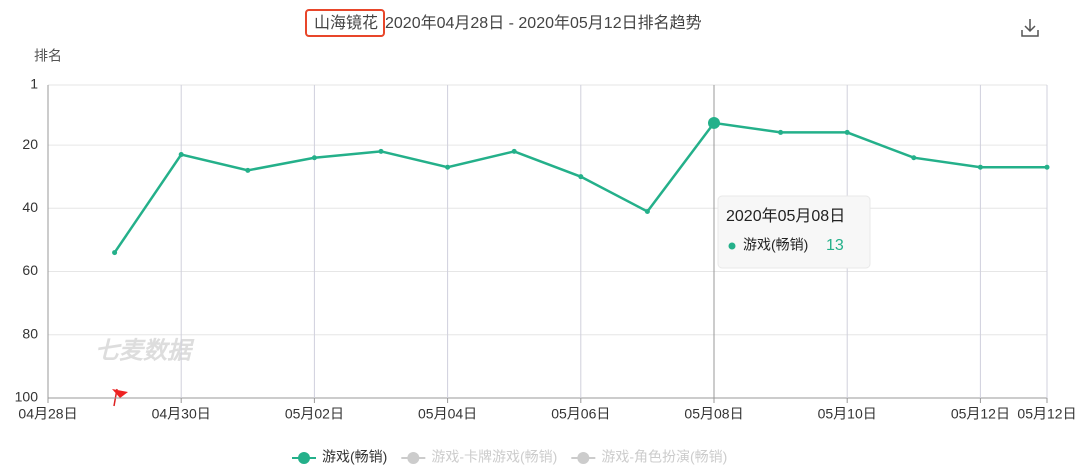  What do you see at coordinates (713, 414) in the screenshot?
I see `x-tick-label: 05月08日` at bounding box center [713, 414].